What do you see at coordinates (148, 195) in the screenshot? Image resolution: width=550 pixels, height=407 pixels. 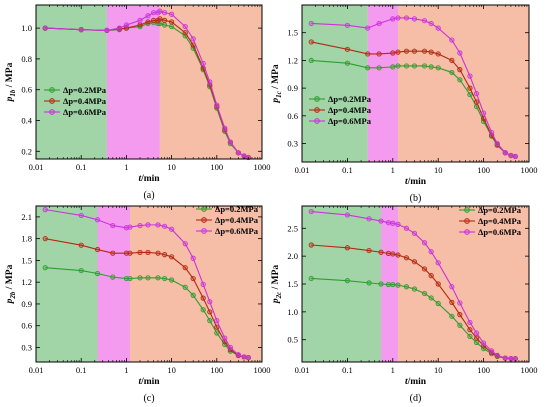 I see `panel-label: (a)` at bounding box center [148, 195].